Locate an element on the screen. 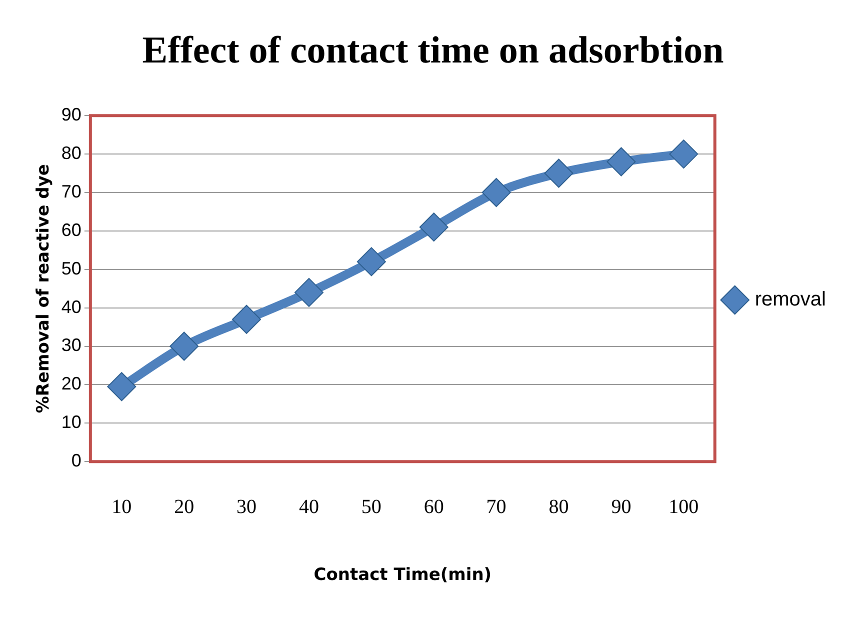 The height and width of the screenshot is (640, 856). x-tick-label: 30 is located at coordinates (246, 507).